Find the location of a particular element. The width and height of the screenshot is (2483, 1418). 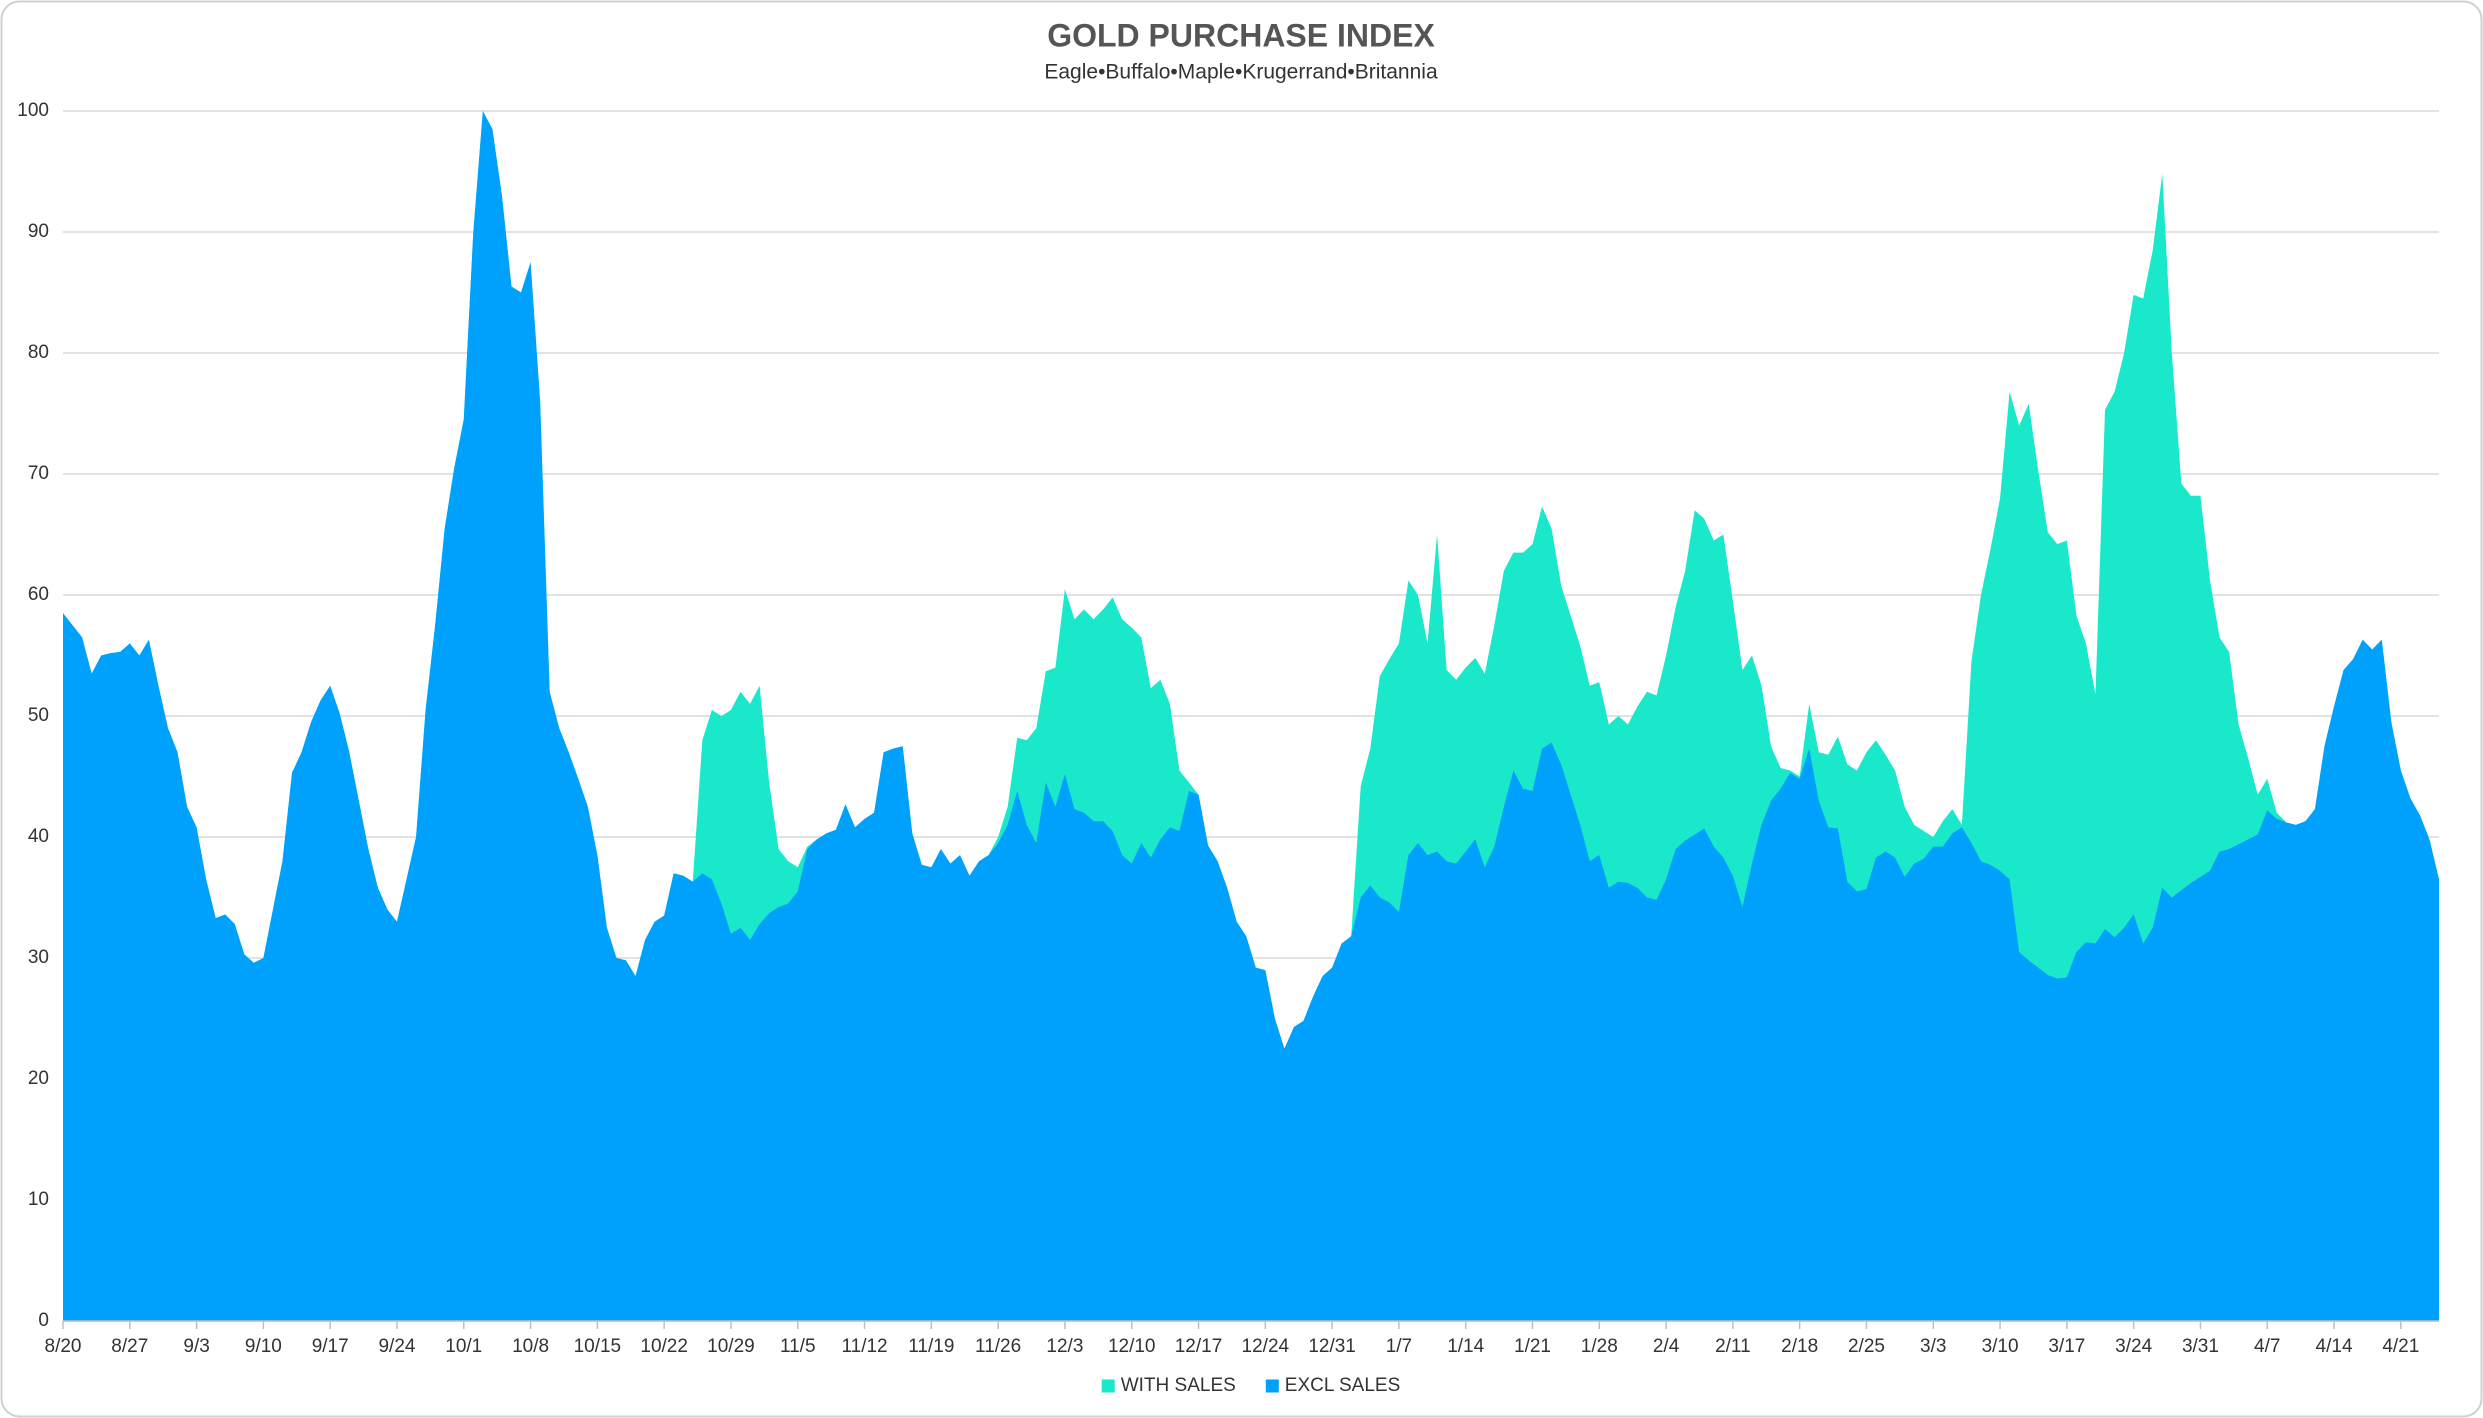

y-tick-label: 100 is located at coordinates (33, 110).